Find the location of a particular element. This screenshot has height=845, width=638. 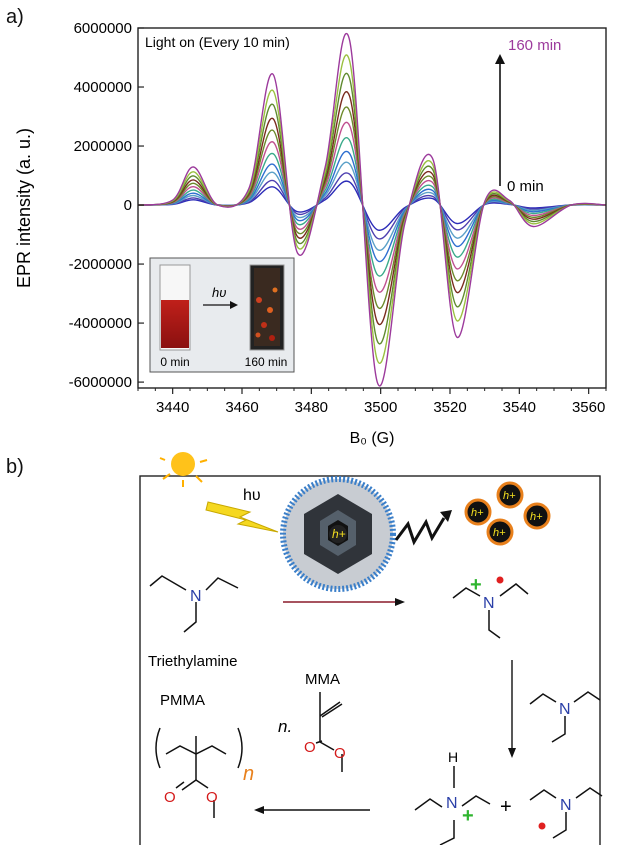

aminyl-radical-structure is located at coordinates (566, 813).